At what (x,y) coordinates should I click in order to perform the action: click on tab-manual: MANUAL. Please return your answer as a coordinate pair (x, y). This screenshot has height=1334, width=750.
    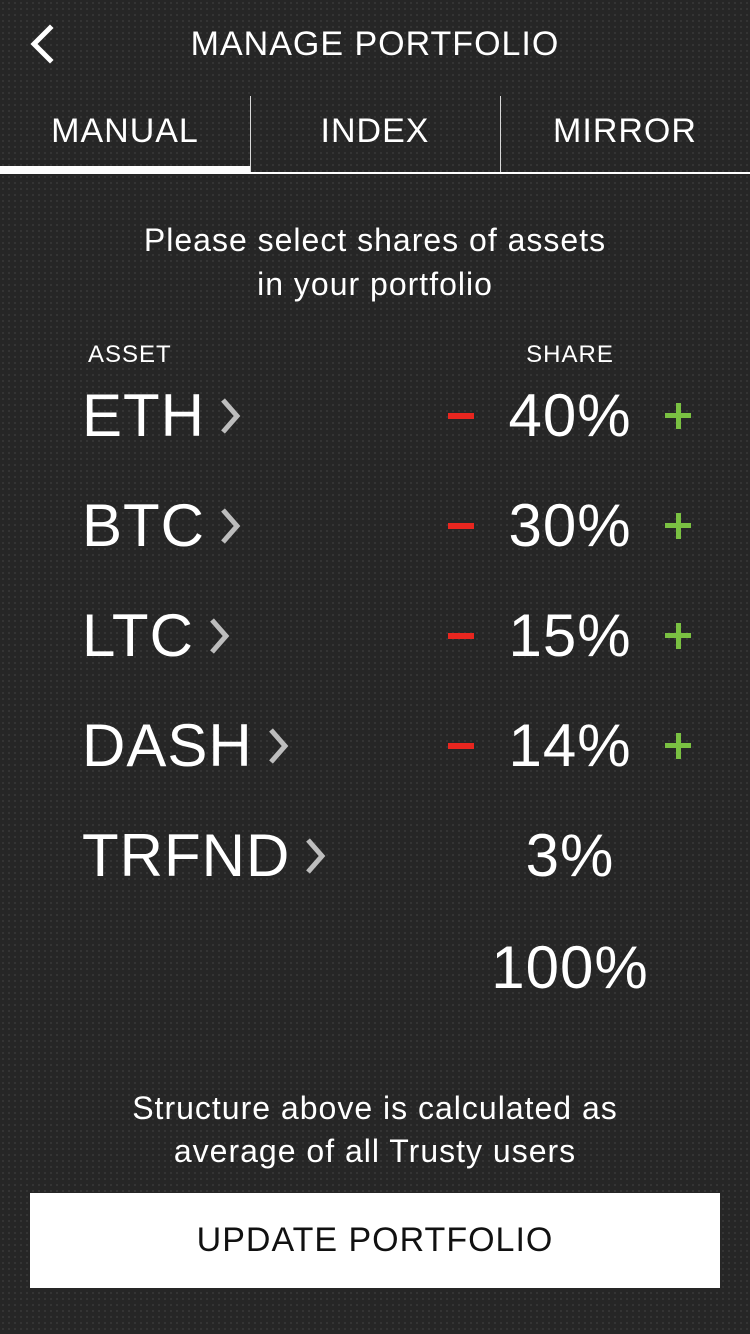
    Looking at the image, I should click on (125, 131).